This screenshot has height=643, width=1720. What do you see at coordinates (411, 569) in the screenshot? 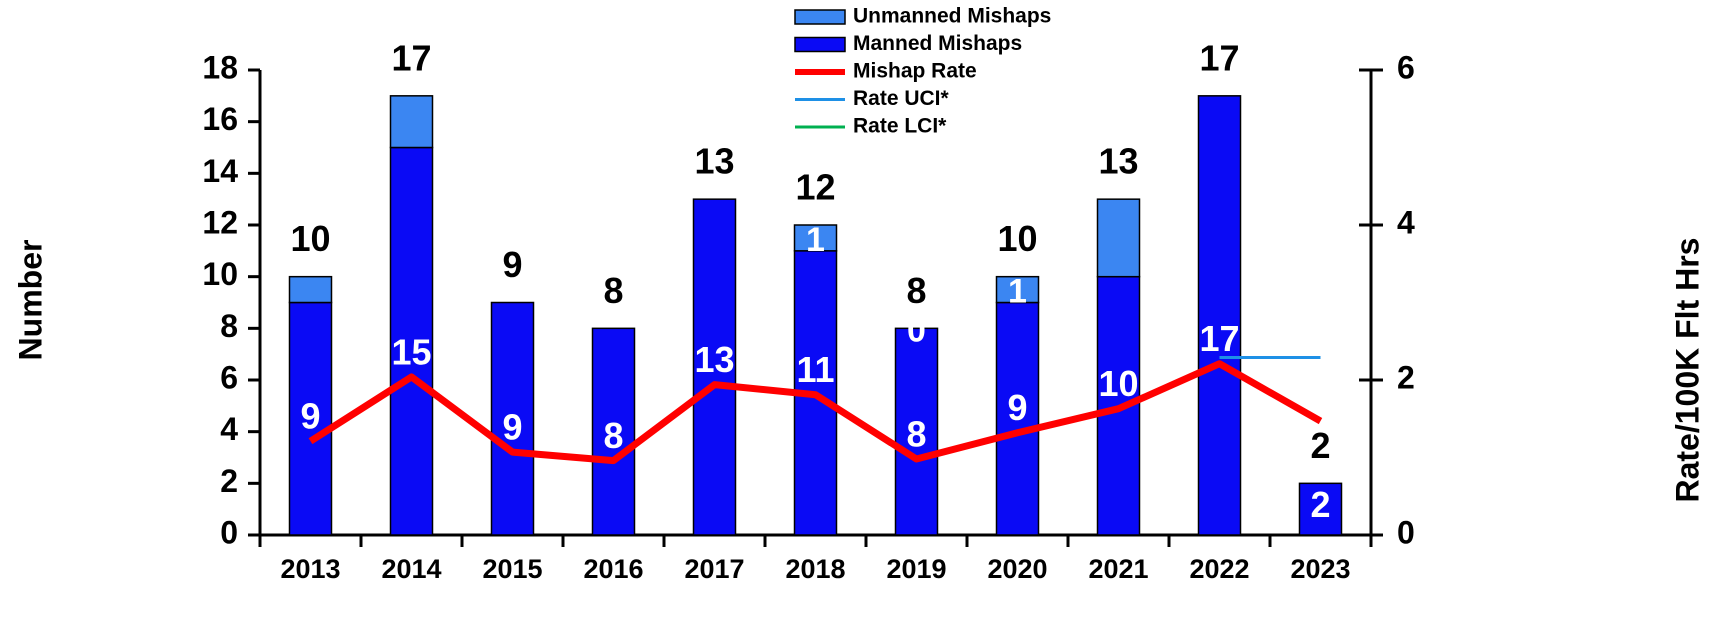
I see `x-tick-label: 2014` at bounding box center [411, 569].